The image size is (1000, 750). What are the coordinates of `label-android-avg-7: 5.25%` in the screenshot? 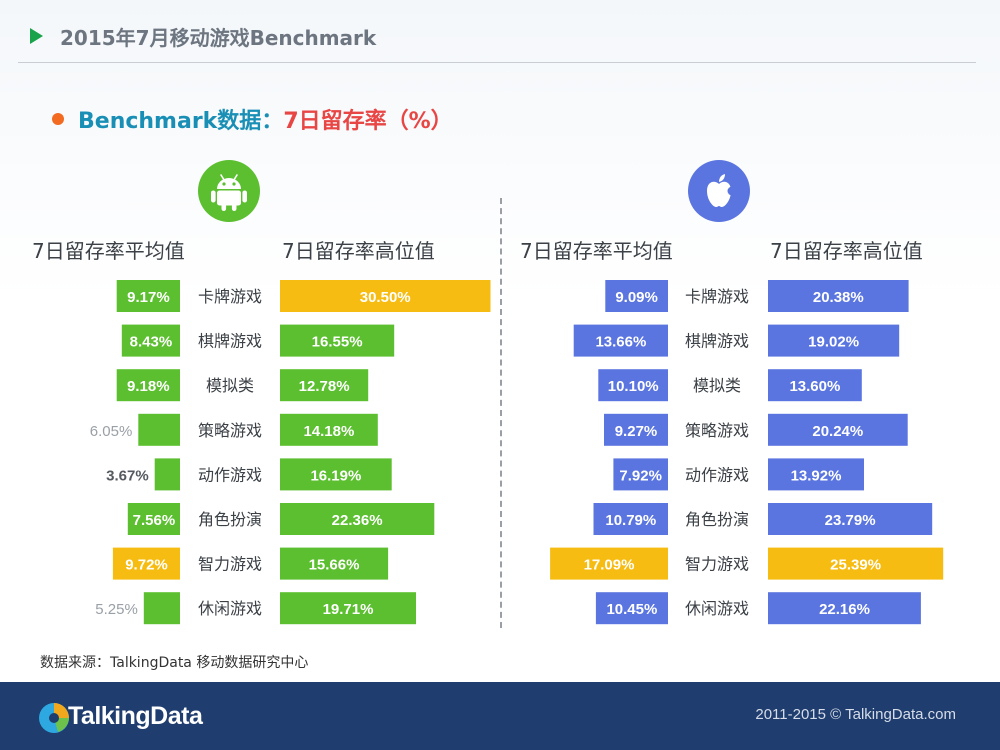 It's located at (116, 609).